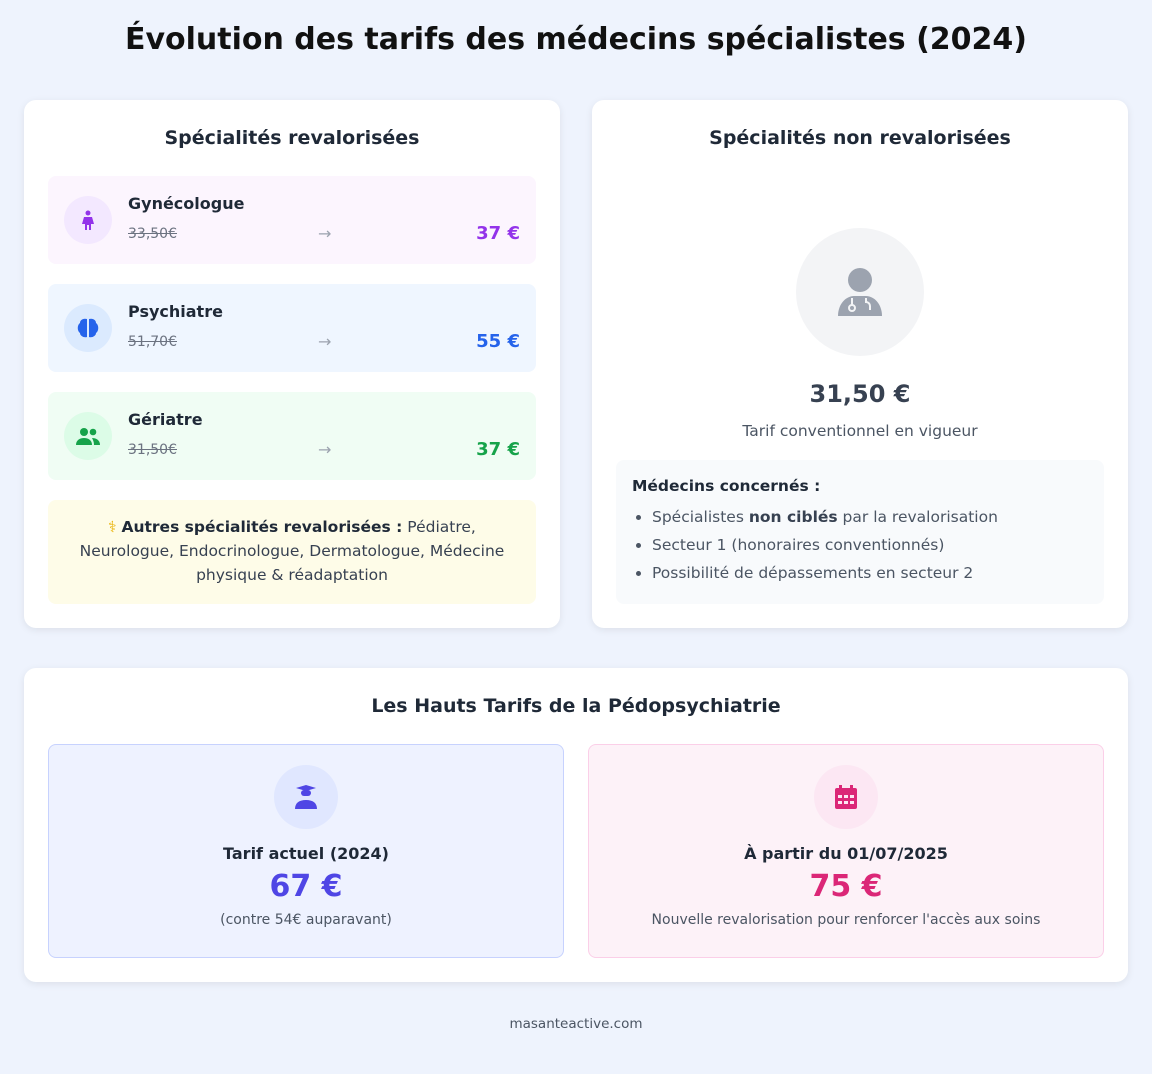  What do you see at coordinates (860, 394) in the screenshot?
I see `standard-price: 31,50 €` at bounding box center [860, 394].